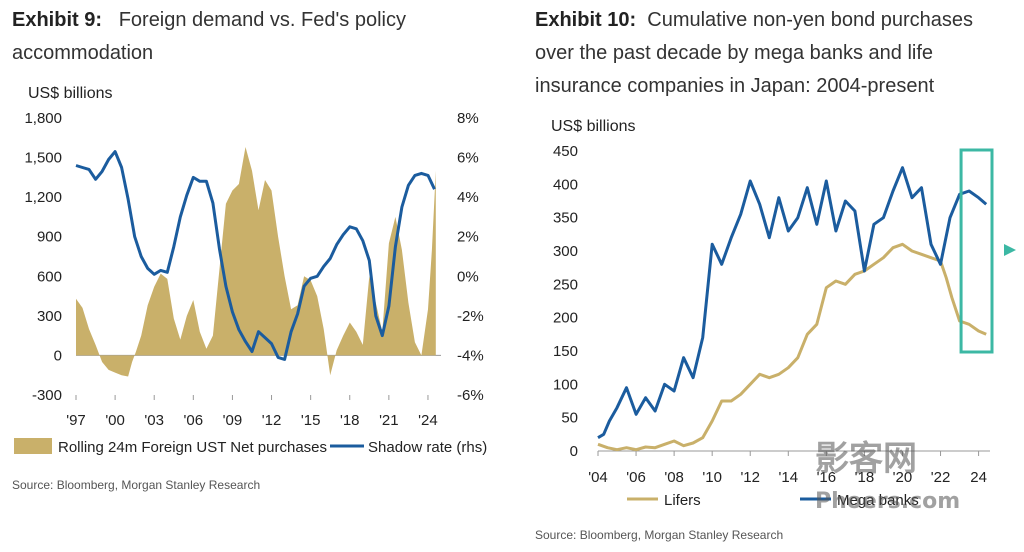  Describe the element at coordinates (468, 276) in the screenshot. I see `exhibit-9-ytick-right: 0%` at that location.